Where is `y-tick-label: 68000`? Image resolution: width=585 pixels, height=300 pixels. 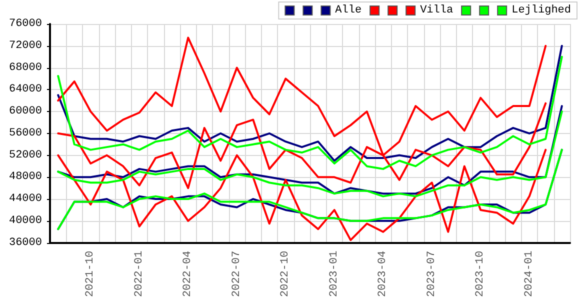 y-tick-label: 68000 is located at coordinates (25, 68).